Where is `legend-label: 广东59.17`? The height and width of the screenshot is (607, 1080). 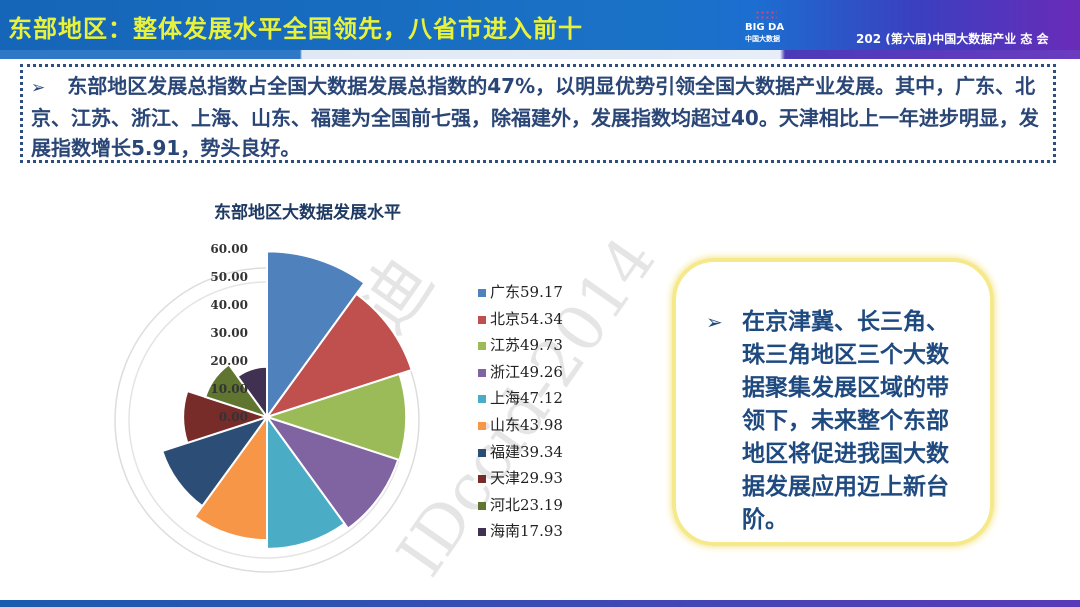
legend-label: 广东59.17 is located at coordinates (526, 292).